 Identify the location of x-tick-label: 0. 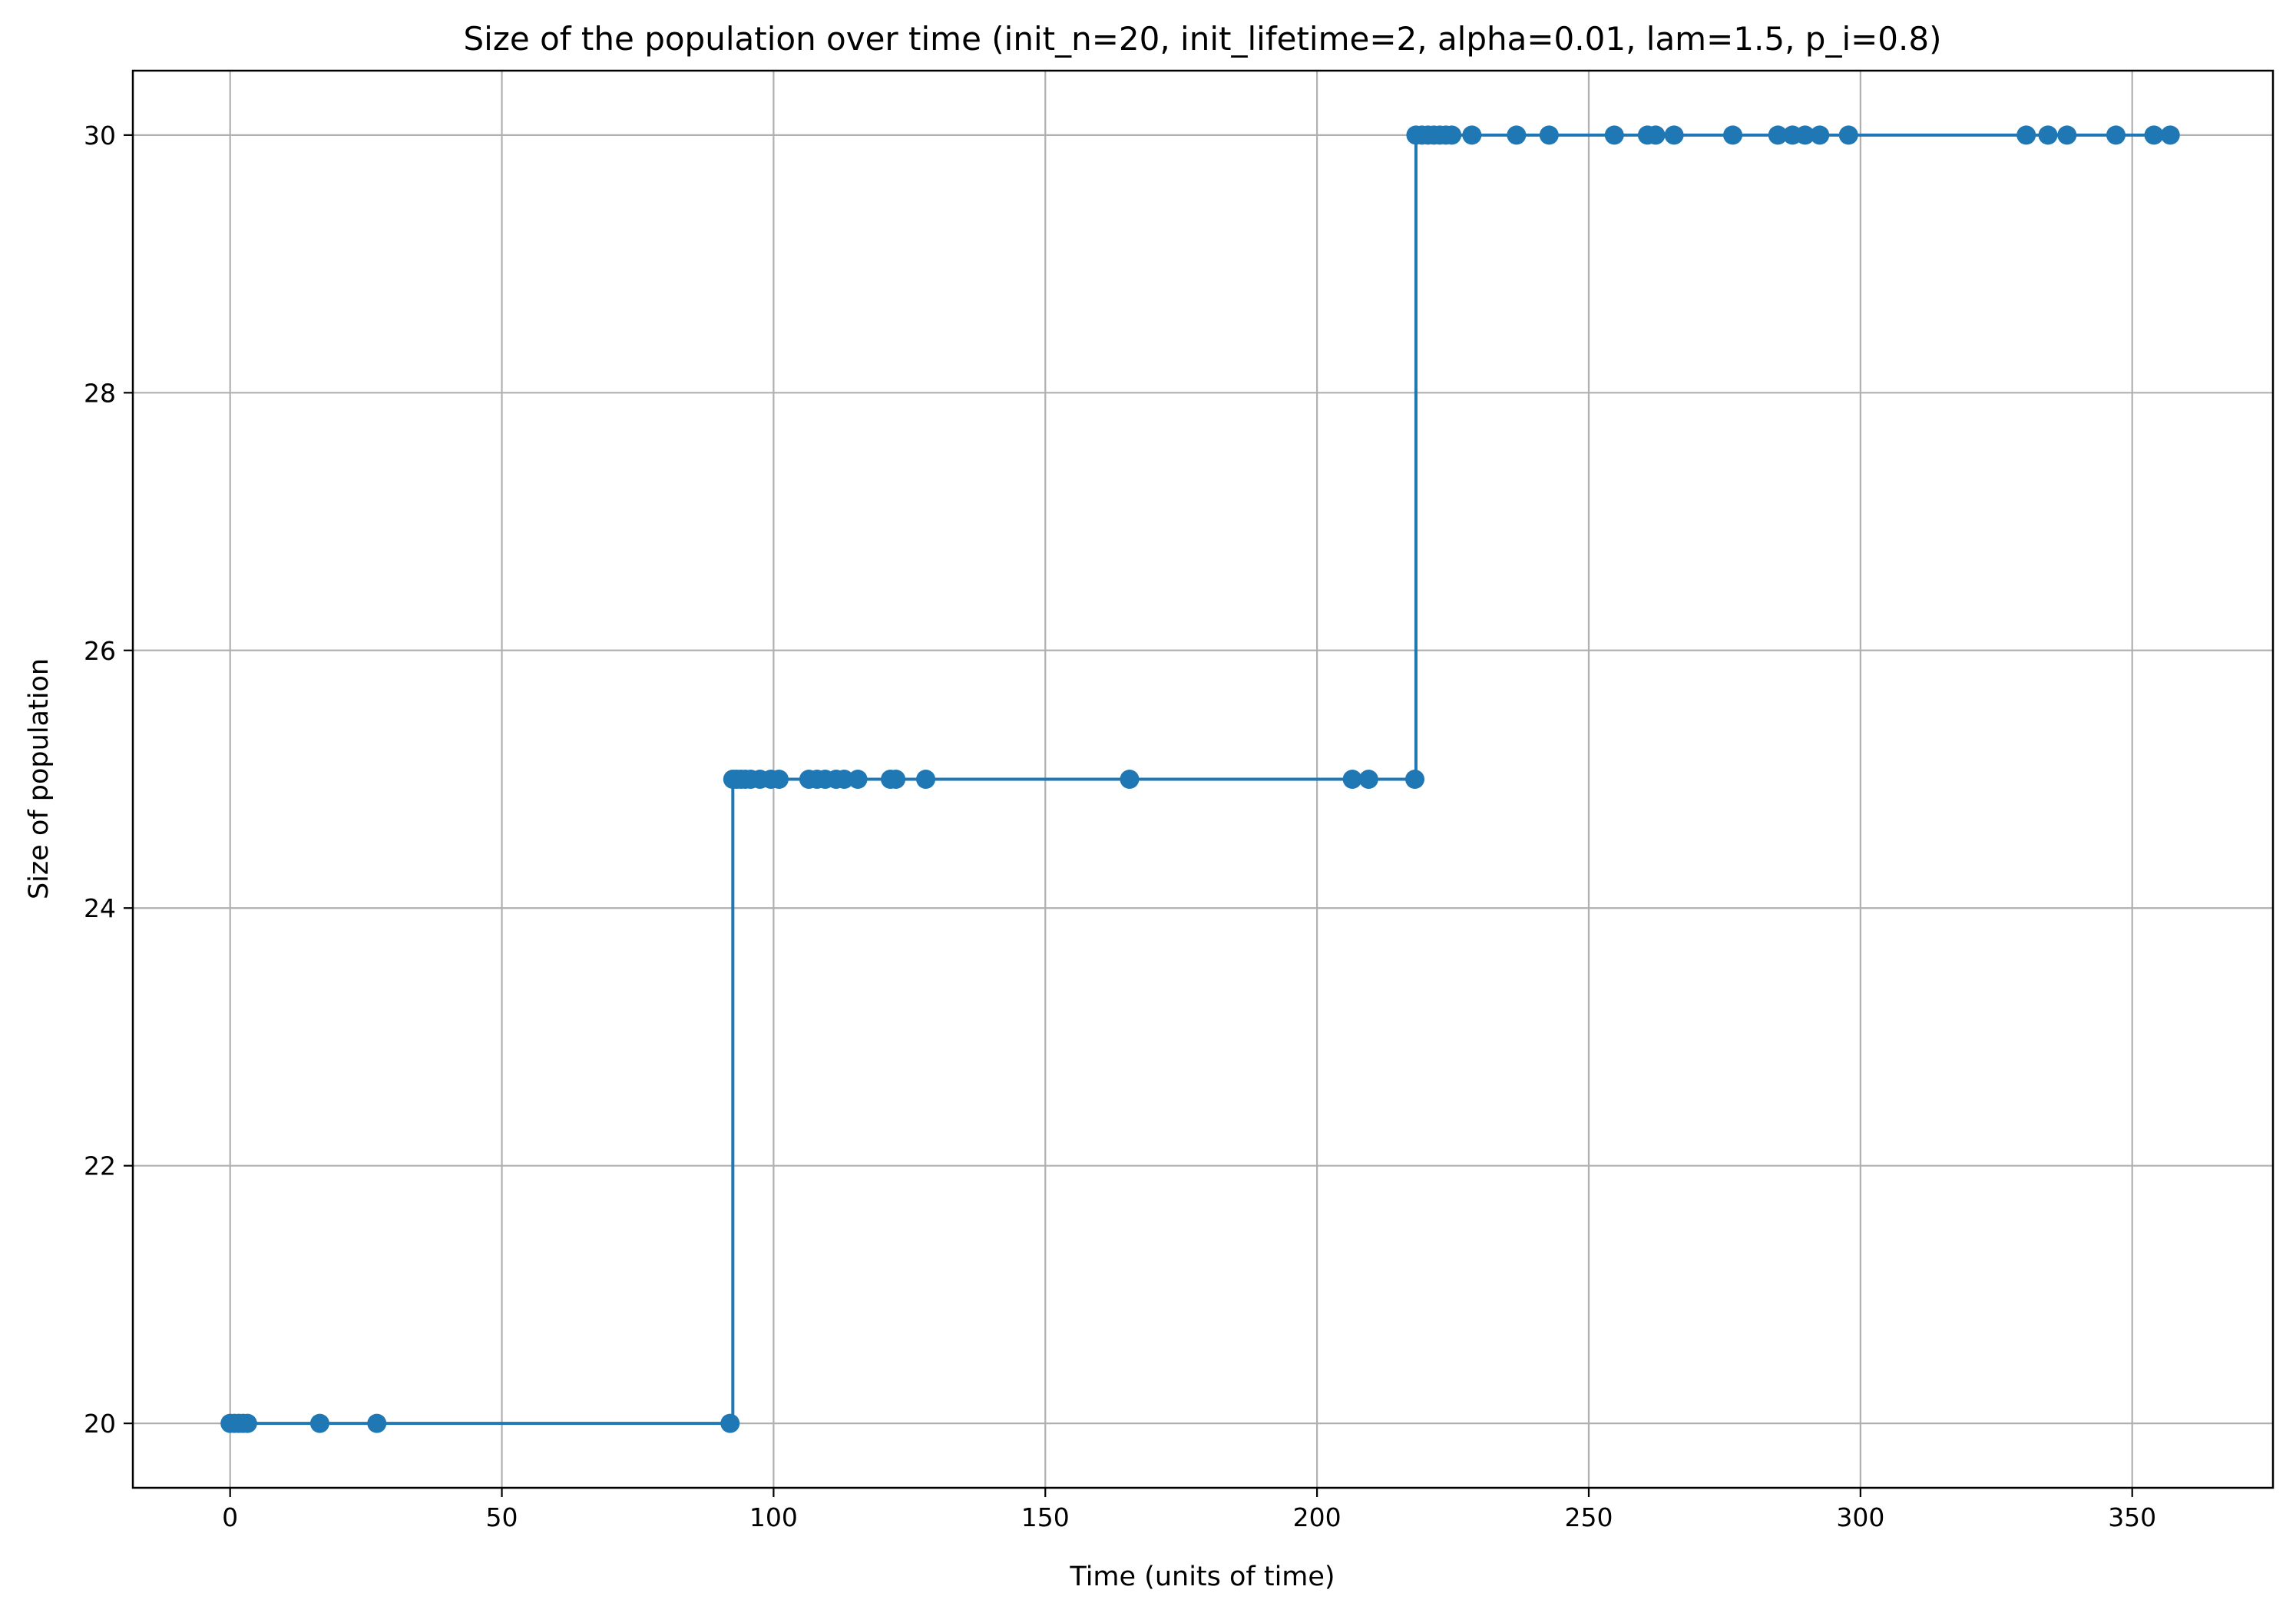
(230, 1517).